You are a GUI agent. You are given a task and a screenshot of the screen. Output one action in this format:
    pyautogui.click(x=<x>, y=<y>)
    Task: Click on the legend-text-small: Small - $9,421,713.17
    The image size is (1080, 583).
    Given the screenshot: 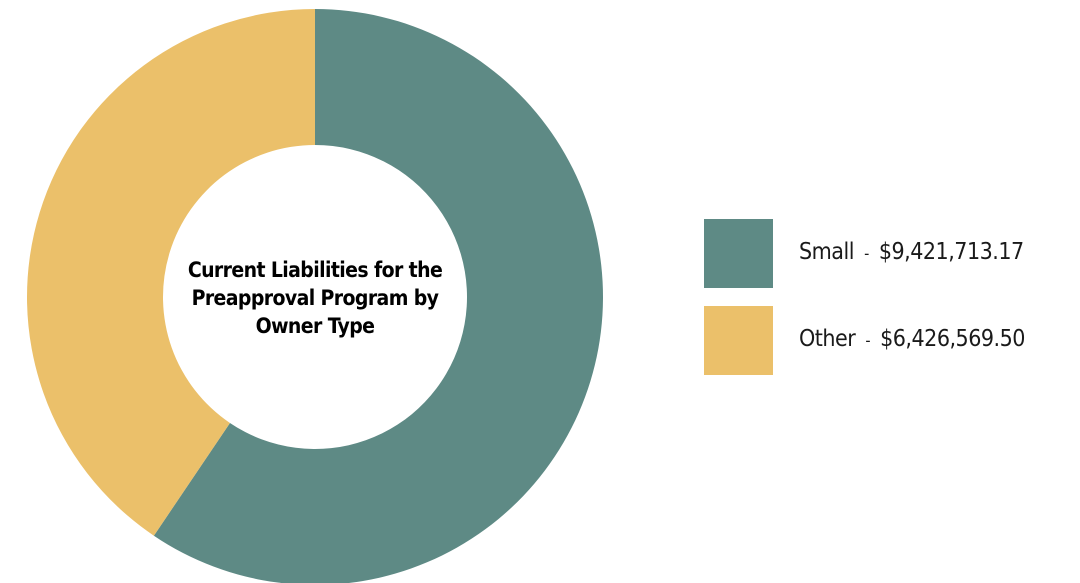 What is the action you would take?
    pyautogui.click(x=911, y=252)
    